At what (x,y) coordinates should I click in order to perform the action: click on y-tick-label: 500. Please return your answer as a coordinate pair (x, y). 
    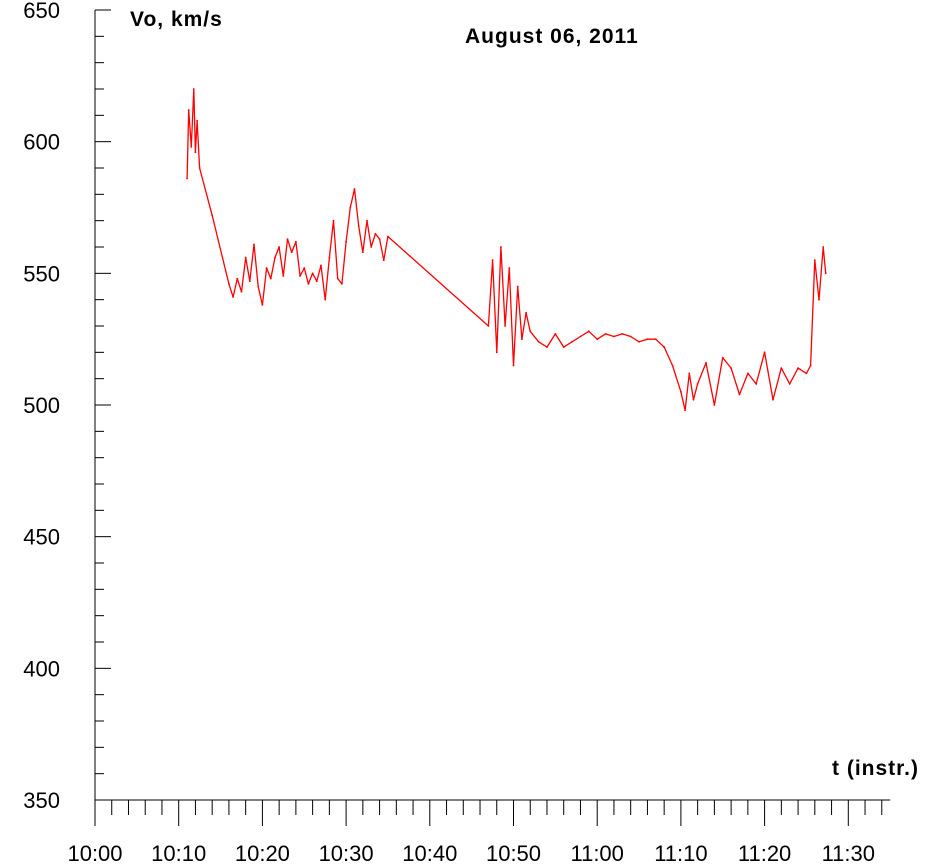
    Looking at the image, I should click on (41, 405).